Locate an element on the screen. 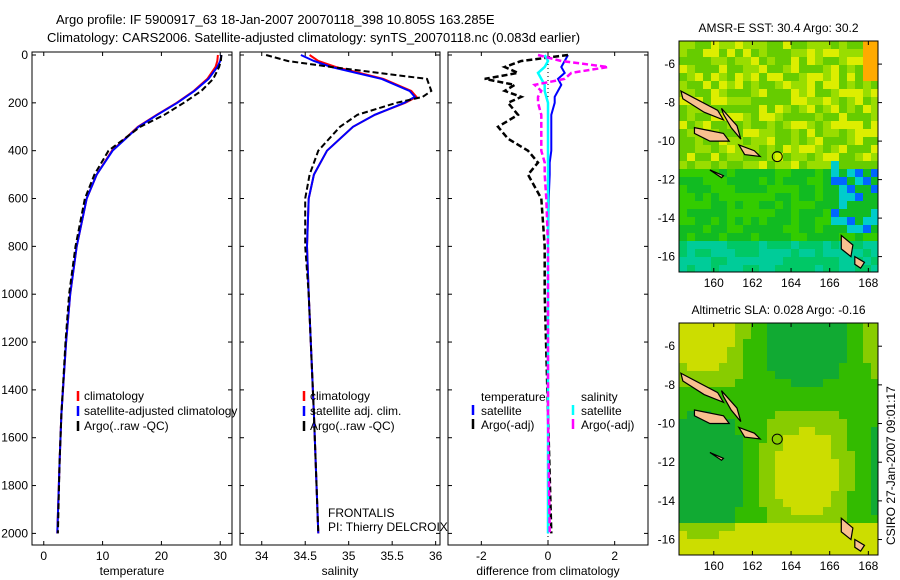 The image size is (900, 580). pi-annotation: FRONTALIS is located at coordinates (361, 513).